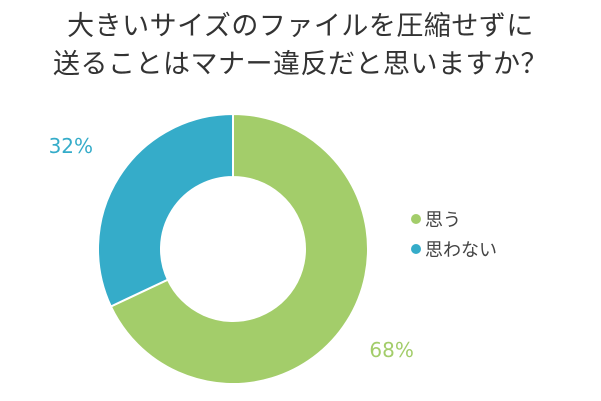 This screenshot has width=601, height=401. I want to click on chart-legend: 思う 思わない, so click(454, 234).